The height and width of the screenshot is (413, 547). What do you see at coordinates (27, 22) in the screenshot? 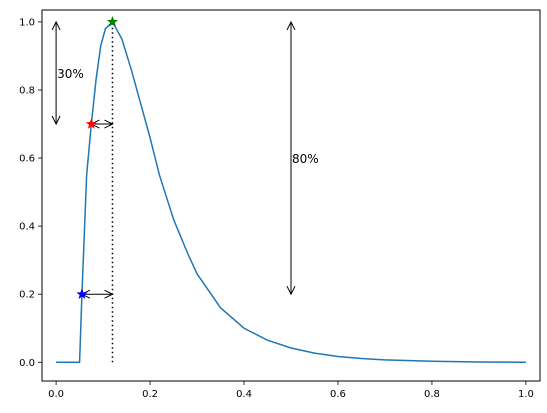
I see `y-tick-label: 1.0` at bounding box center [27, 22].